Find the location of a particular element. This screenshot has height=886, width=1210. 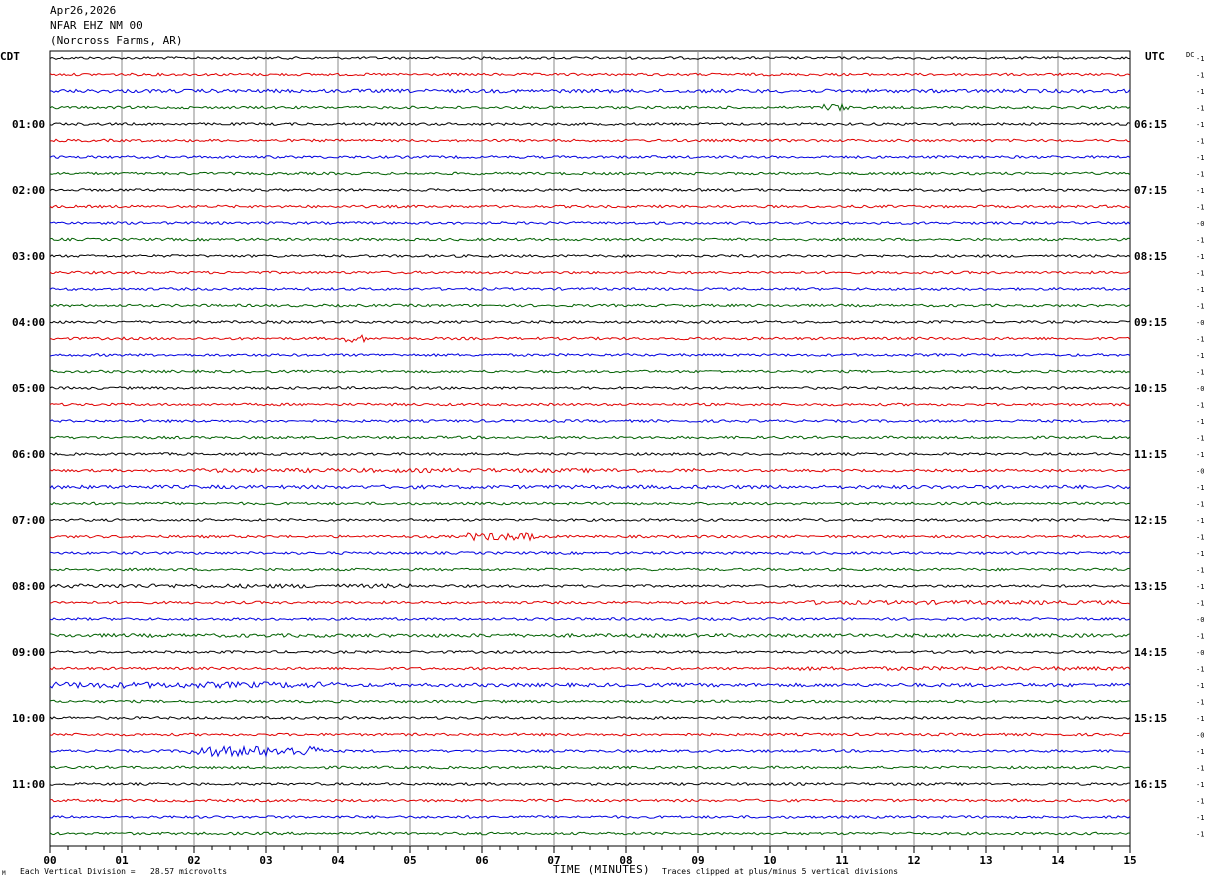

right-hour-label: 06:15 is located at coordinates (1150, 124).